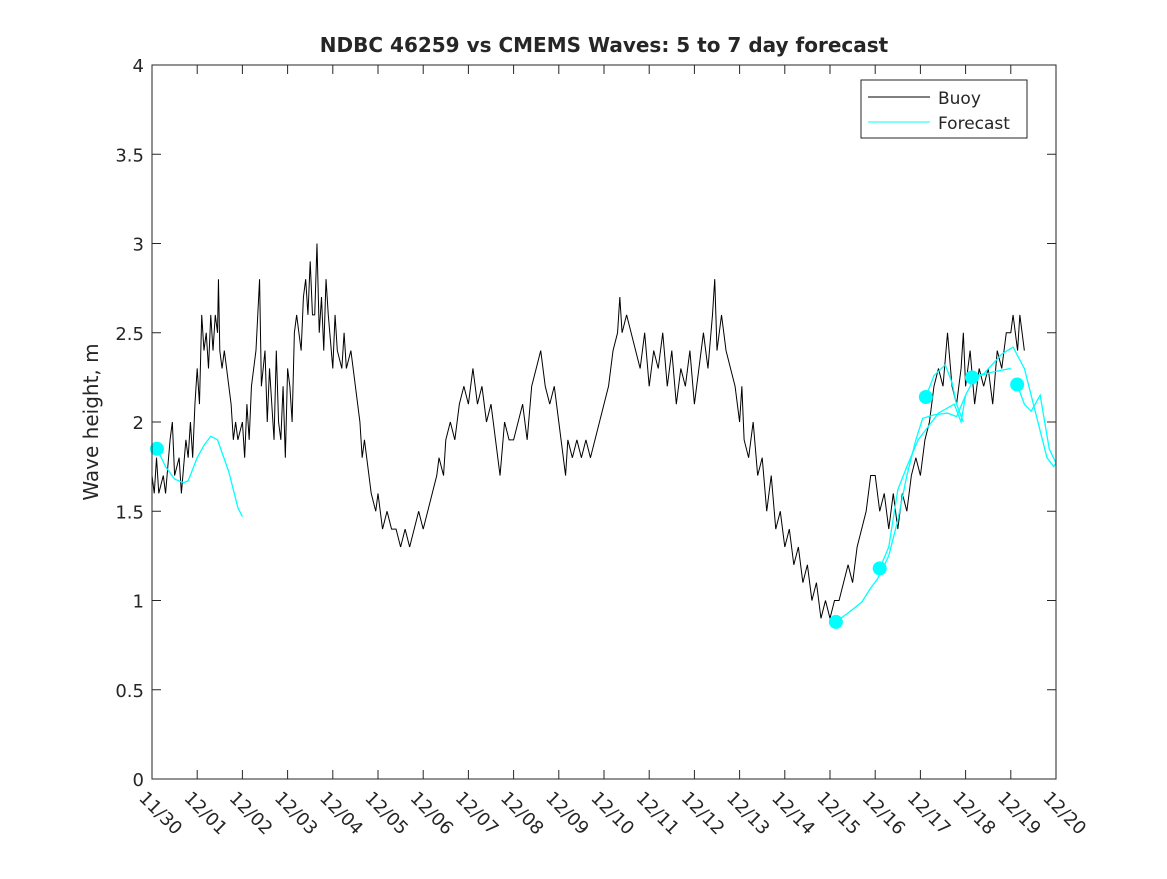 Image resolution: width=1167 pixels, height=879 pixels. I want to click on y-tick-label: 4, so click(138, 66).